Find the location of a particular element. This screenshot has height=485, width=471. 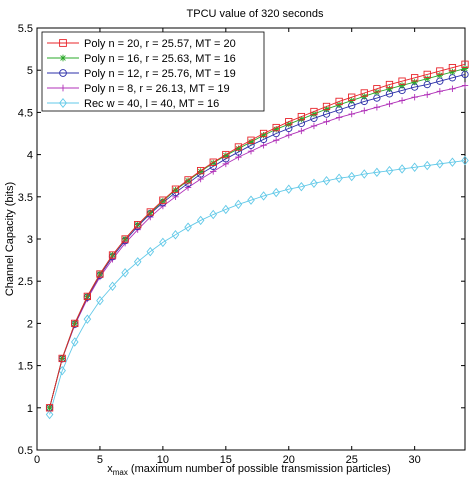

legend-entry: Poly n = 20, r = 25.57, MT = 20 is located at coordinates (141, 44).